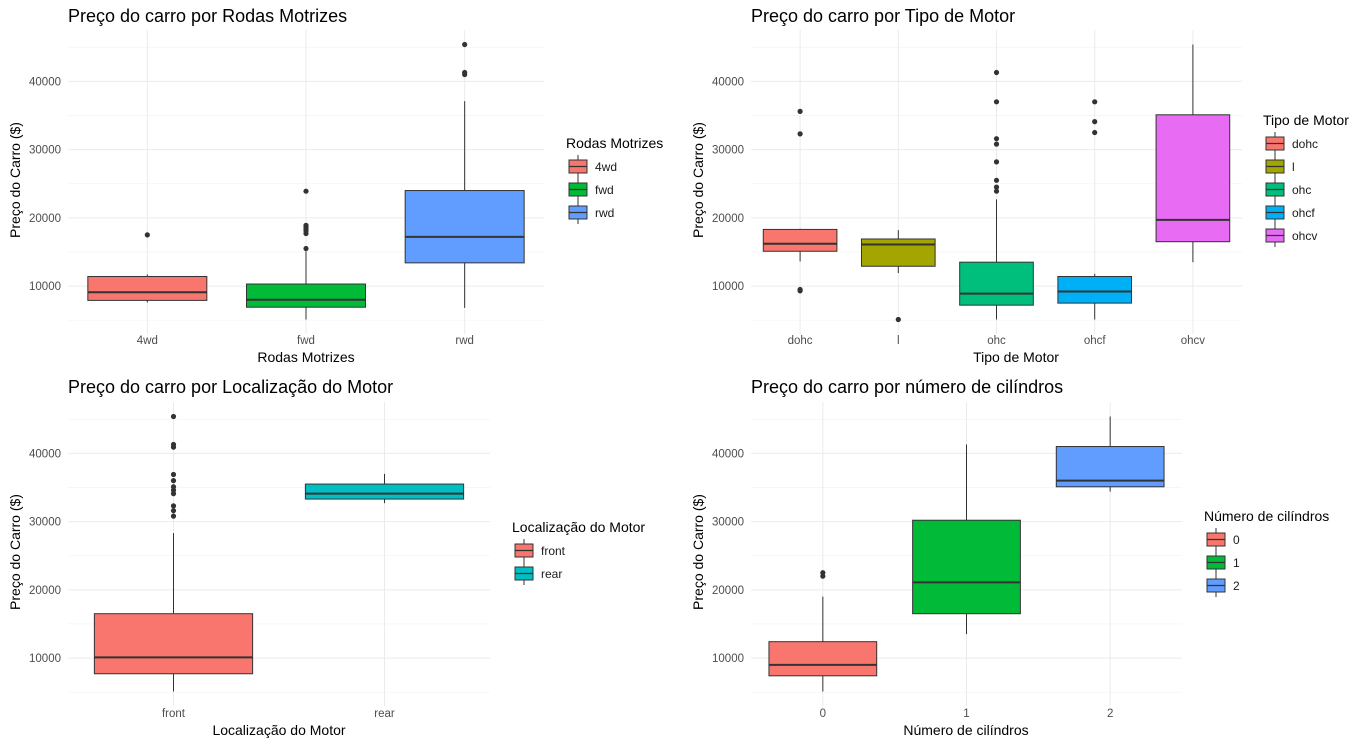  I want to click on x-tick-label: 2, so click(1110, 714).